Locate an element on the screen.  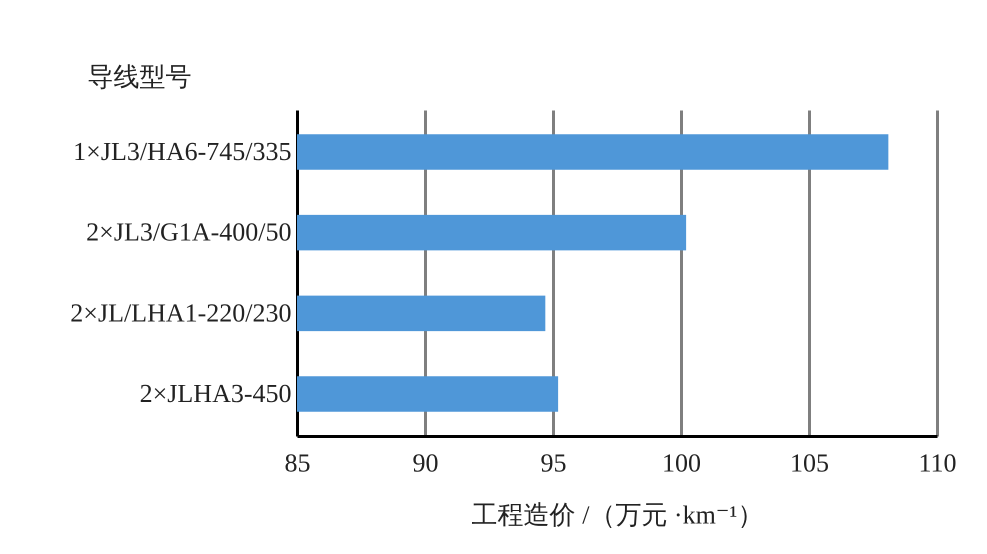
y-tick-label: 2×JLHA3-450 is located at coordinates (216, 393).